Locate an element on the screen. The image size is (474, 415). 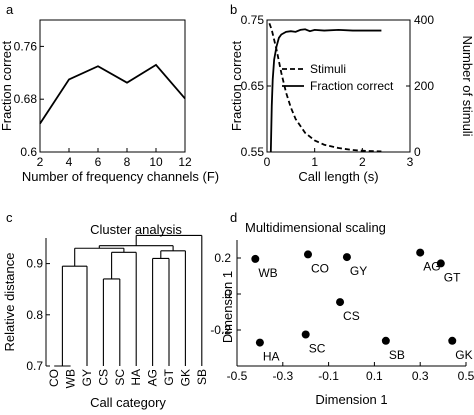
leaf-label: HA is located at coordinates (136, 377).